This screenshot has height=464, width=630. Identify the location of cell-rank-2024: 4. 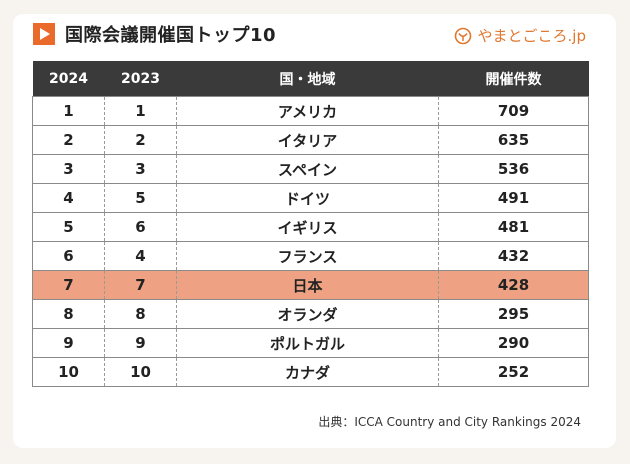
(68, 198).